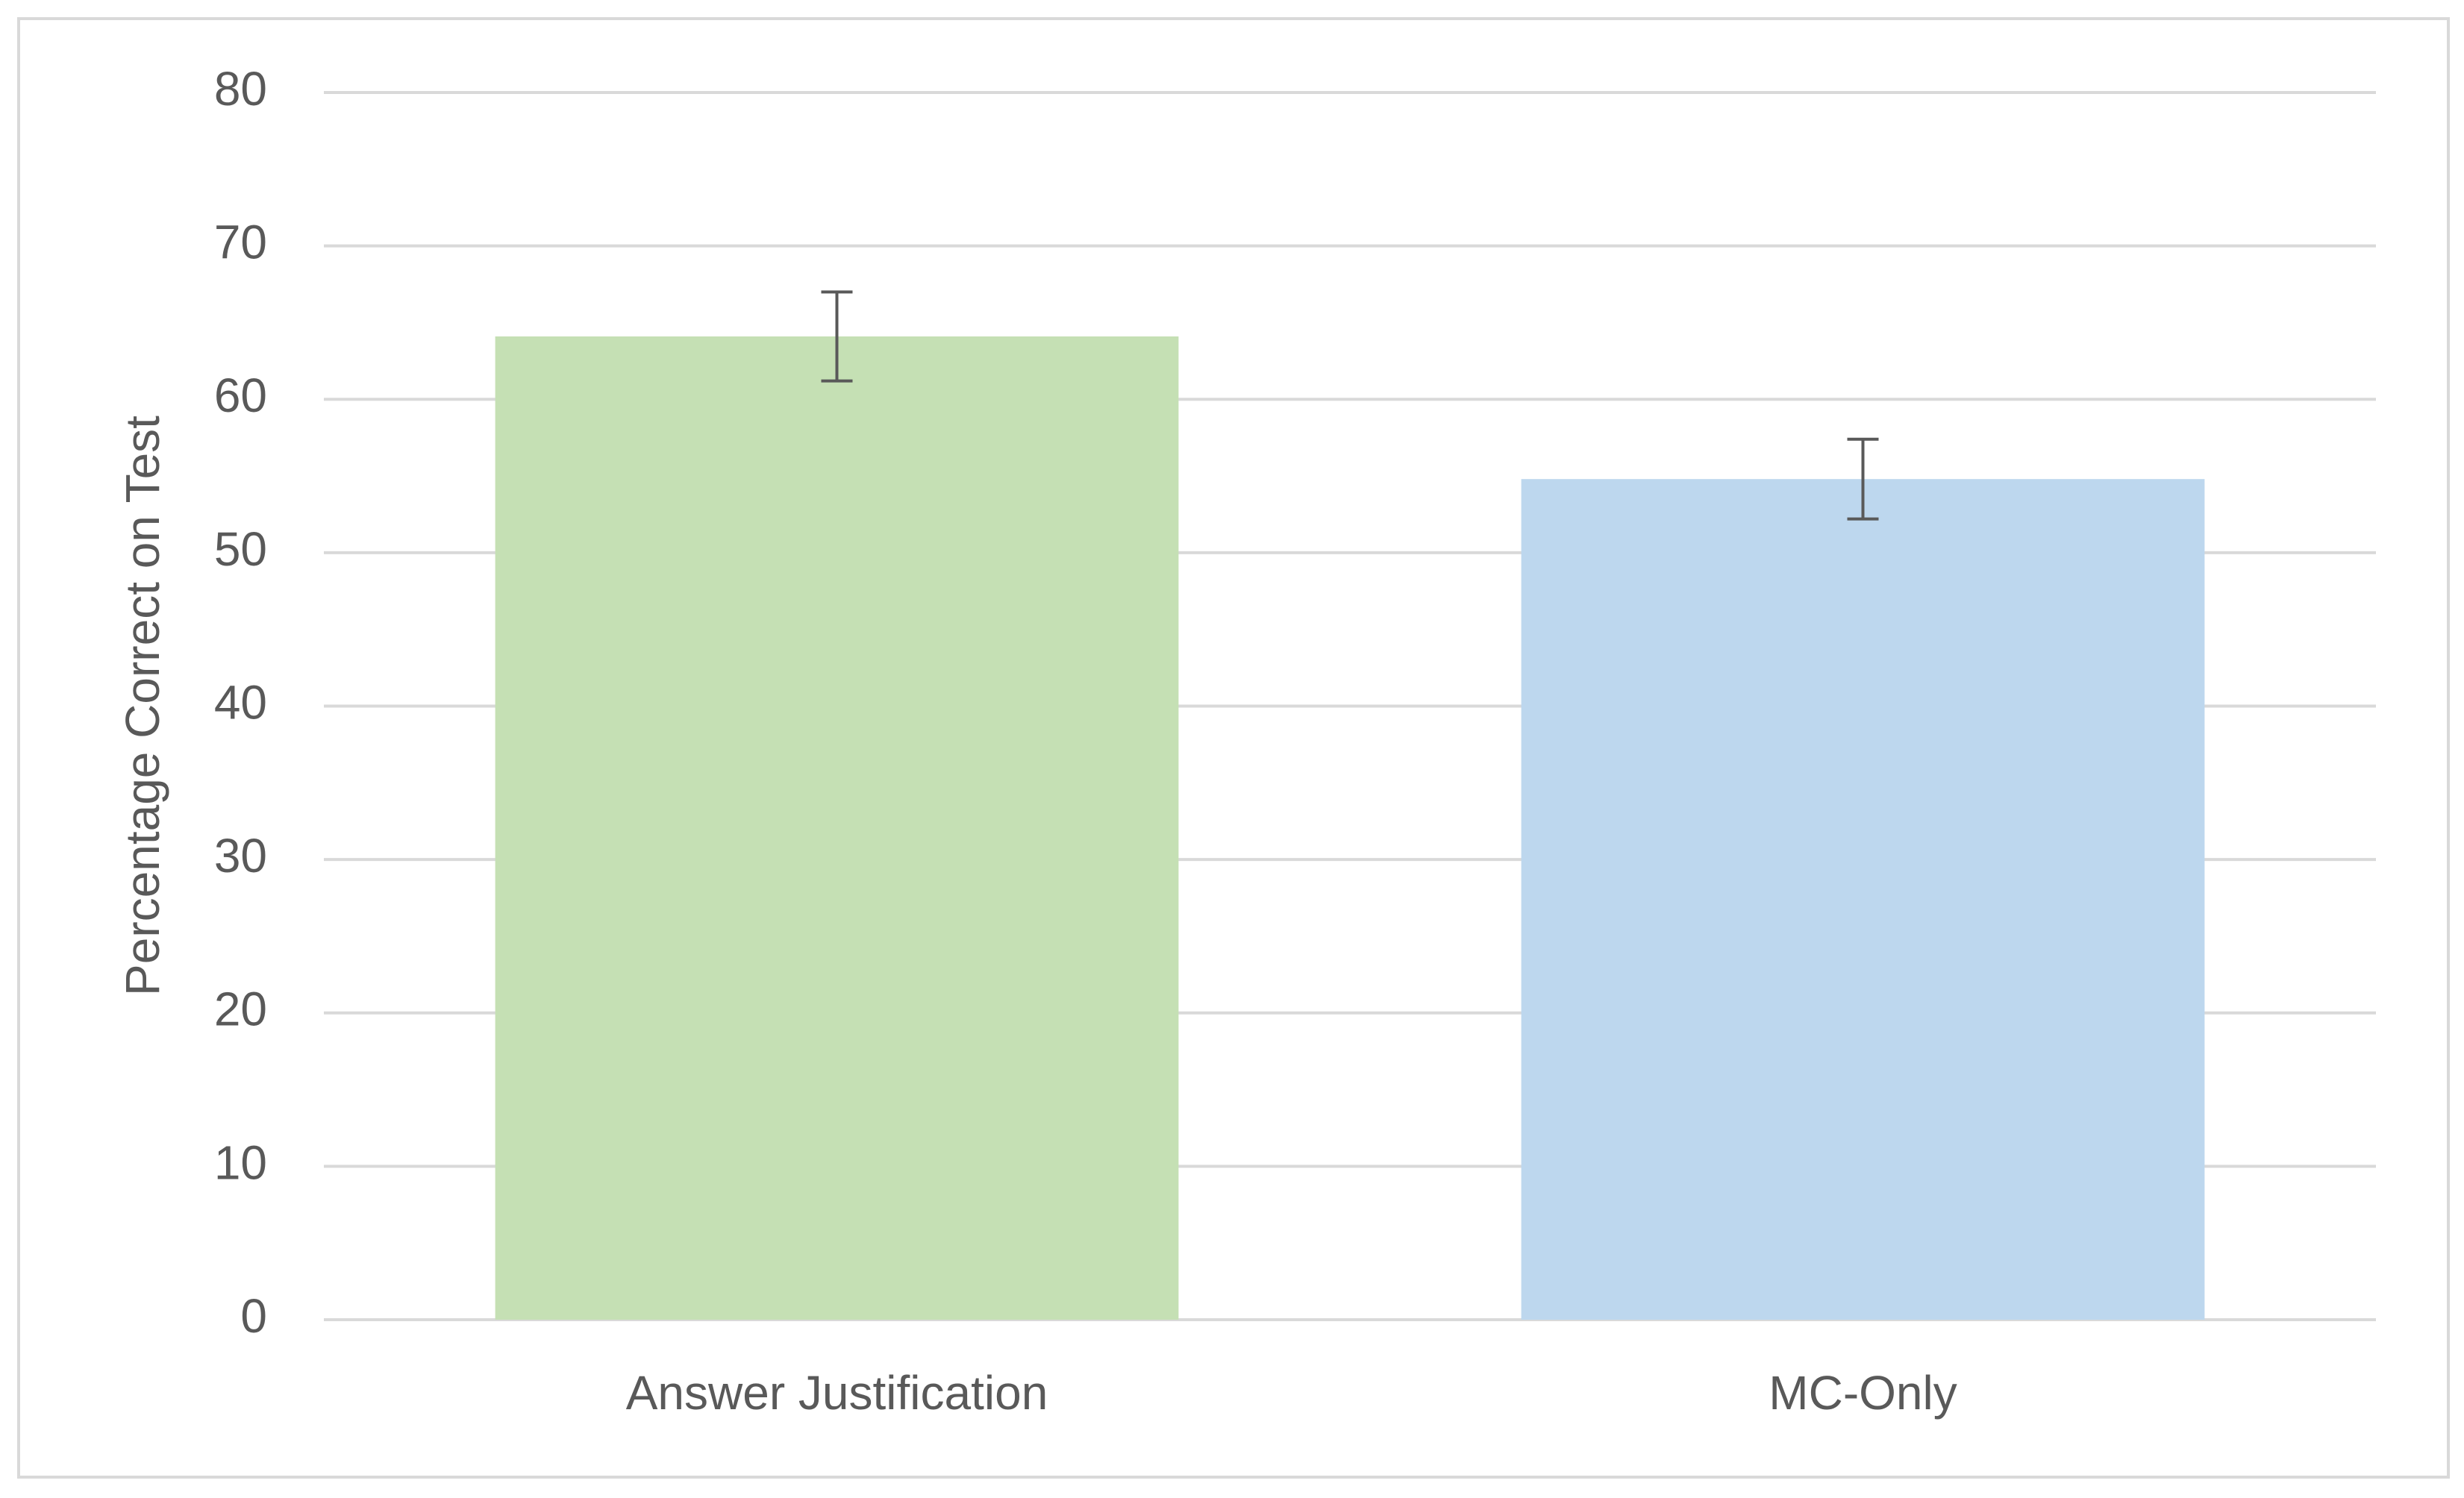 Image resolution: width=2464 pixels, height=1498 pixels. I want to click on y-tick-label: 10, so click(241, 1162).